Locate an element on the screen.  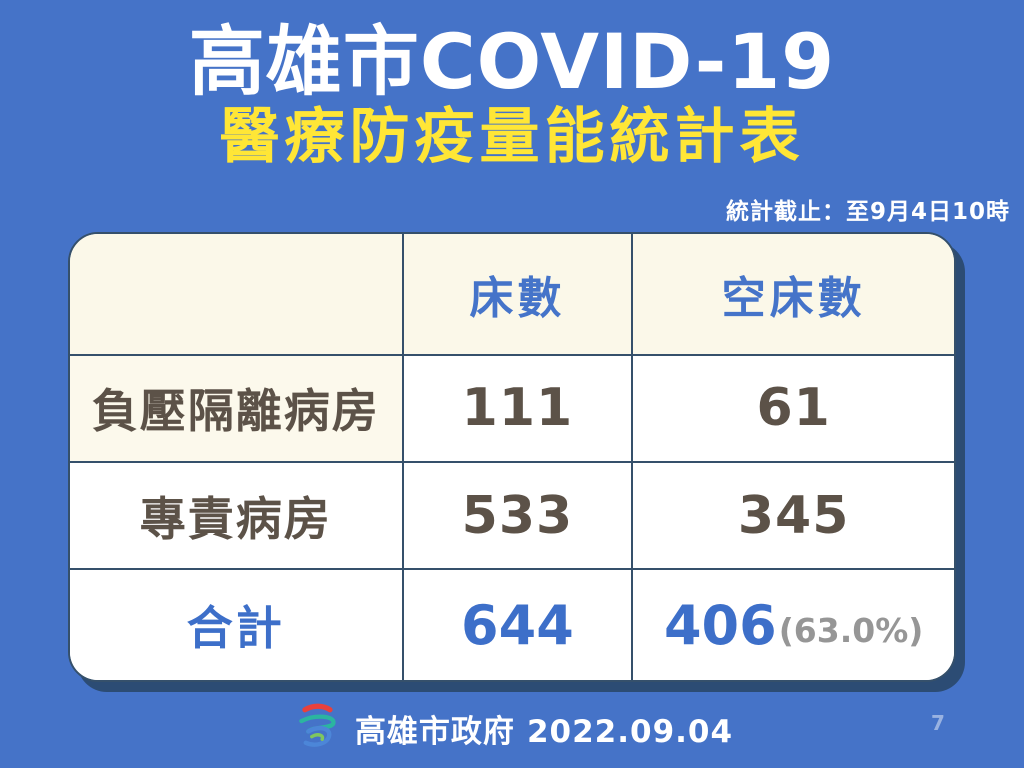
page-title-line2: 醫療防疫量能統計表 is located at coordinates (512, 137).